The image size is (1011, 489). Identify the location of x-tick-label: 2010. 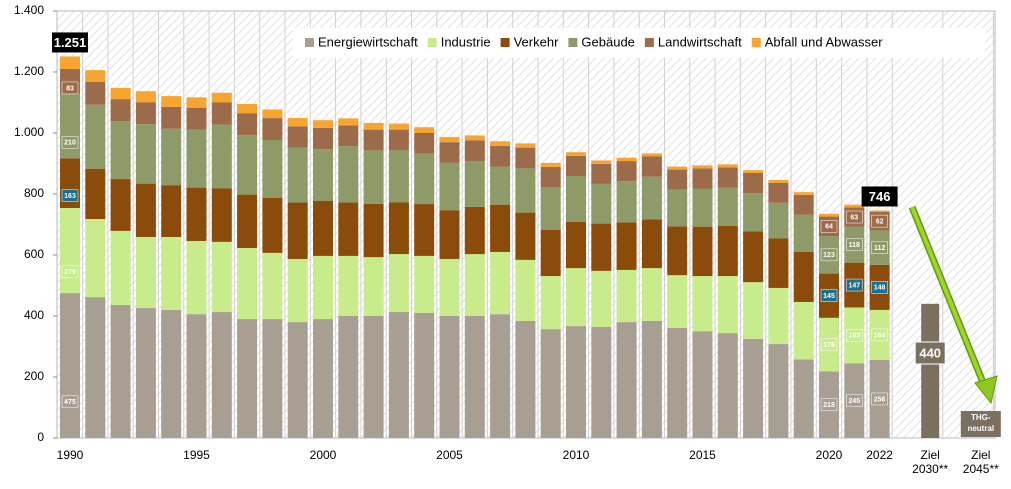
(576, 455).